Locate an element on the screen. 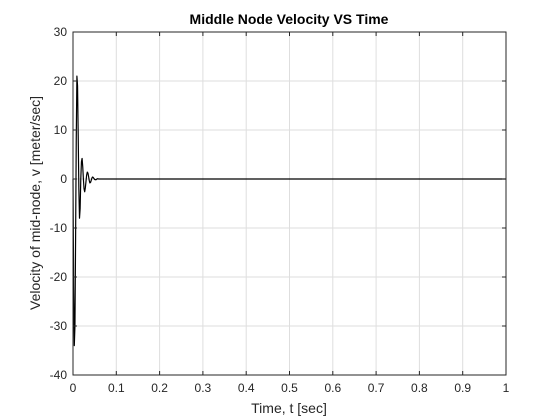  x-tick-label: 0.1 is located at coordinates (116, 388).